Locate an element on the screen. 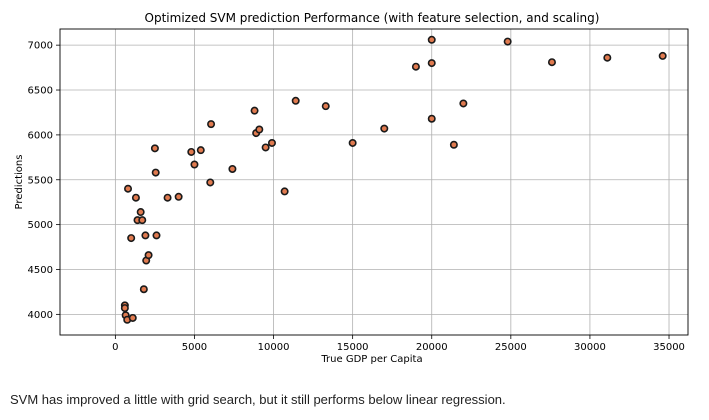 Image resolution: width=709 pixels, height=420 pixels. x-axis-label: True GDP per Capita is located at coordinates (371, 359).